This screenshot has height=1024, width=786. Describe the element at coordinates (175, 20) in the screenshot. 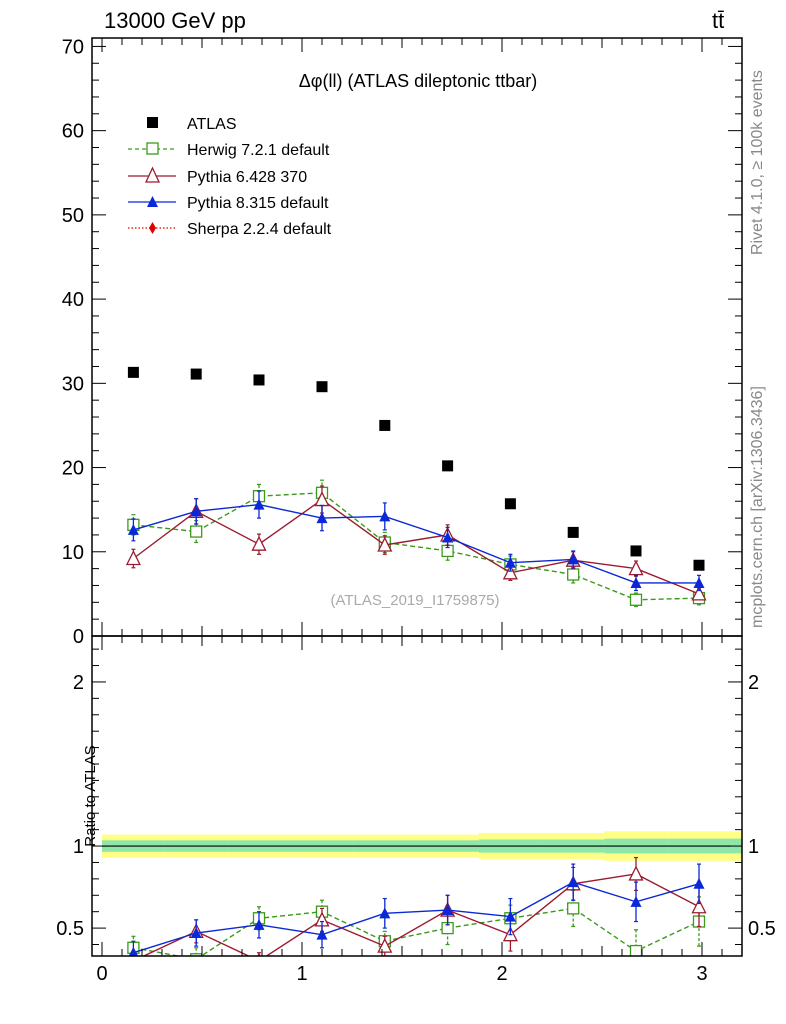

I see `energy-label: 13000 GeV pp` at that location.